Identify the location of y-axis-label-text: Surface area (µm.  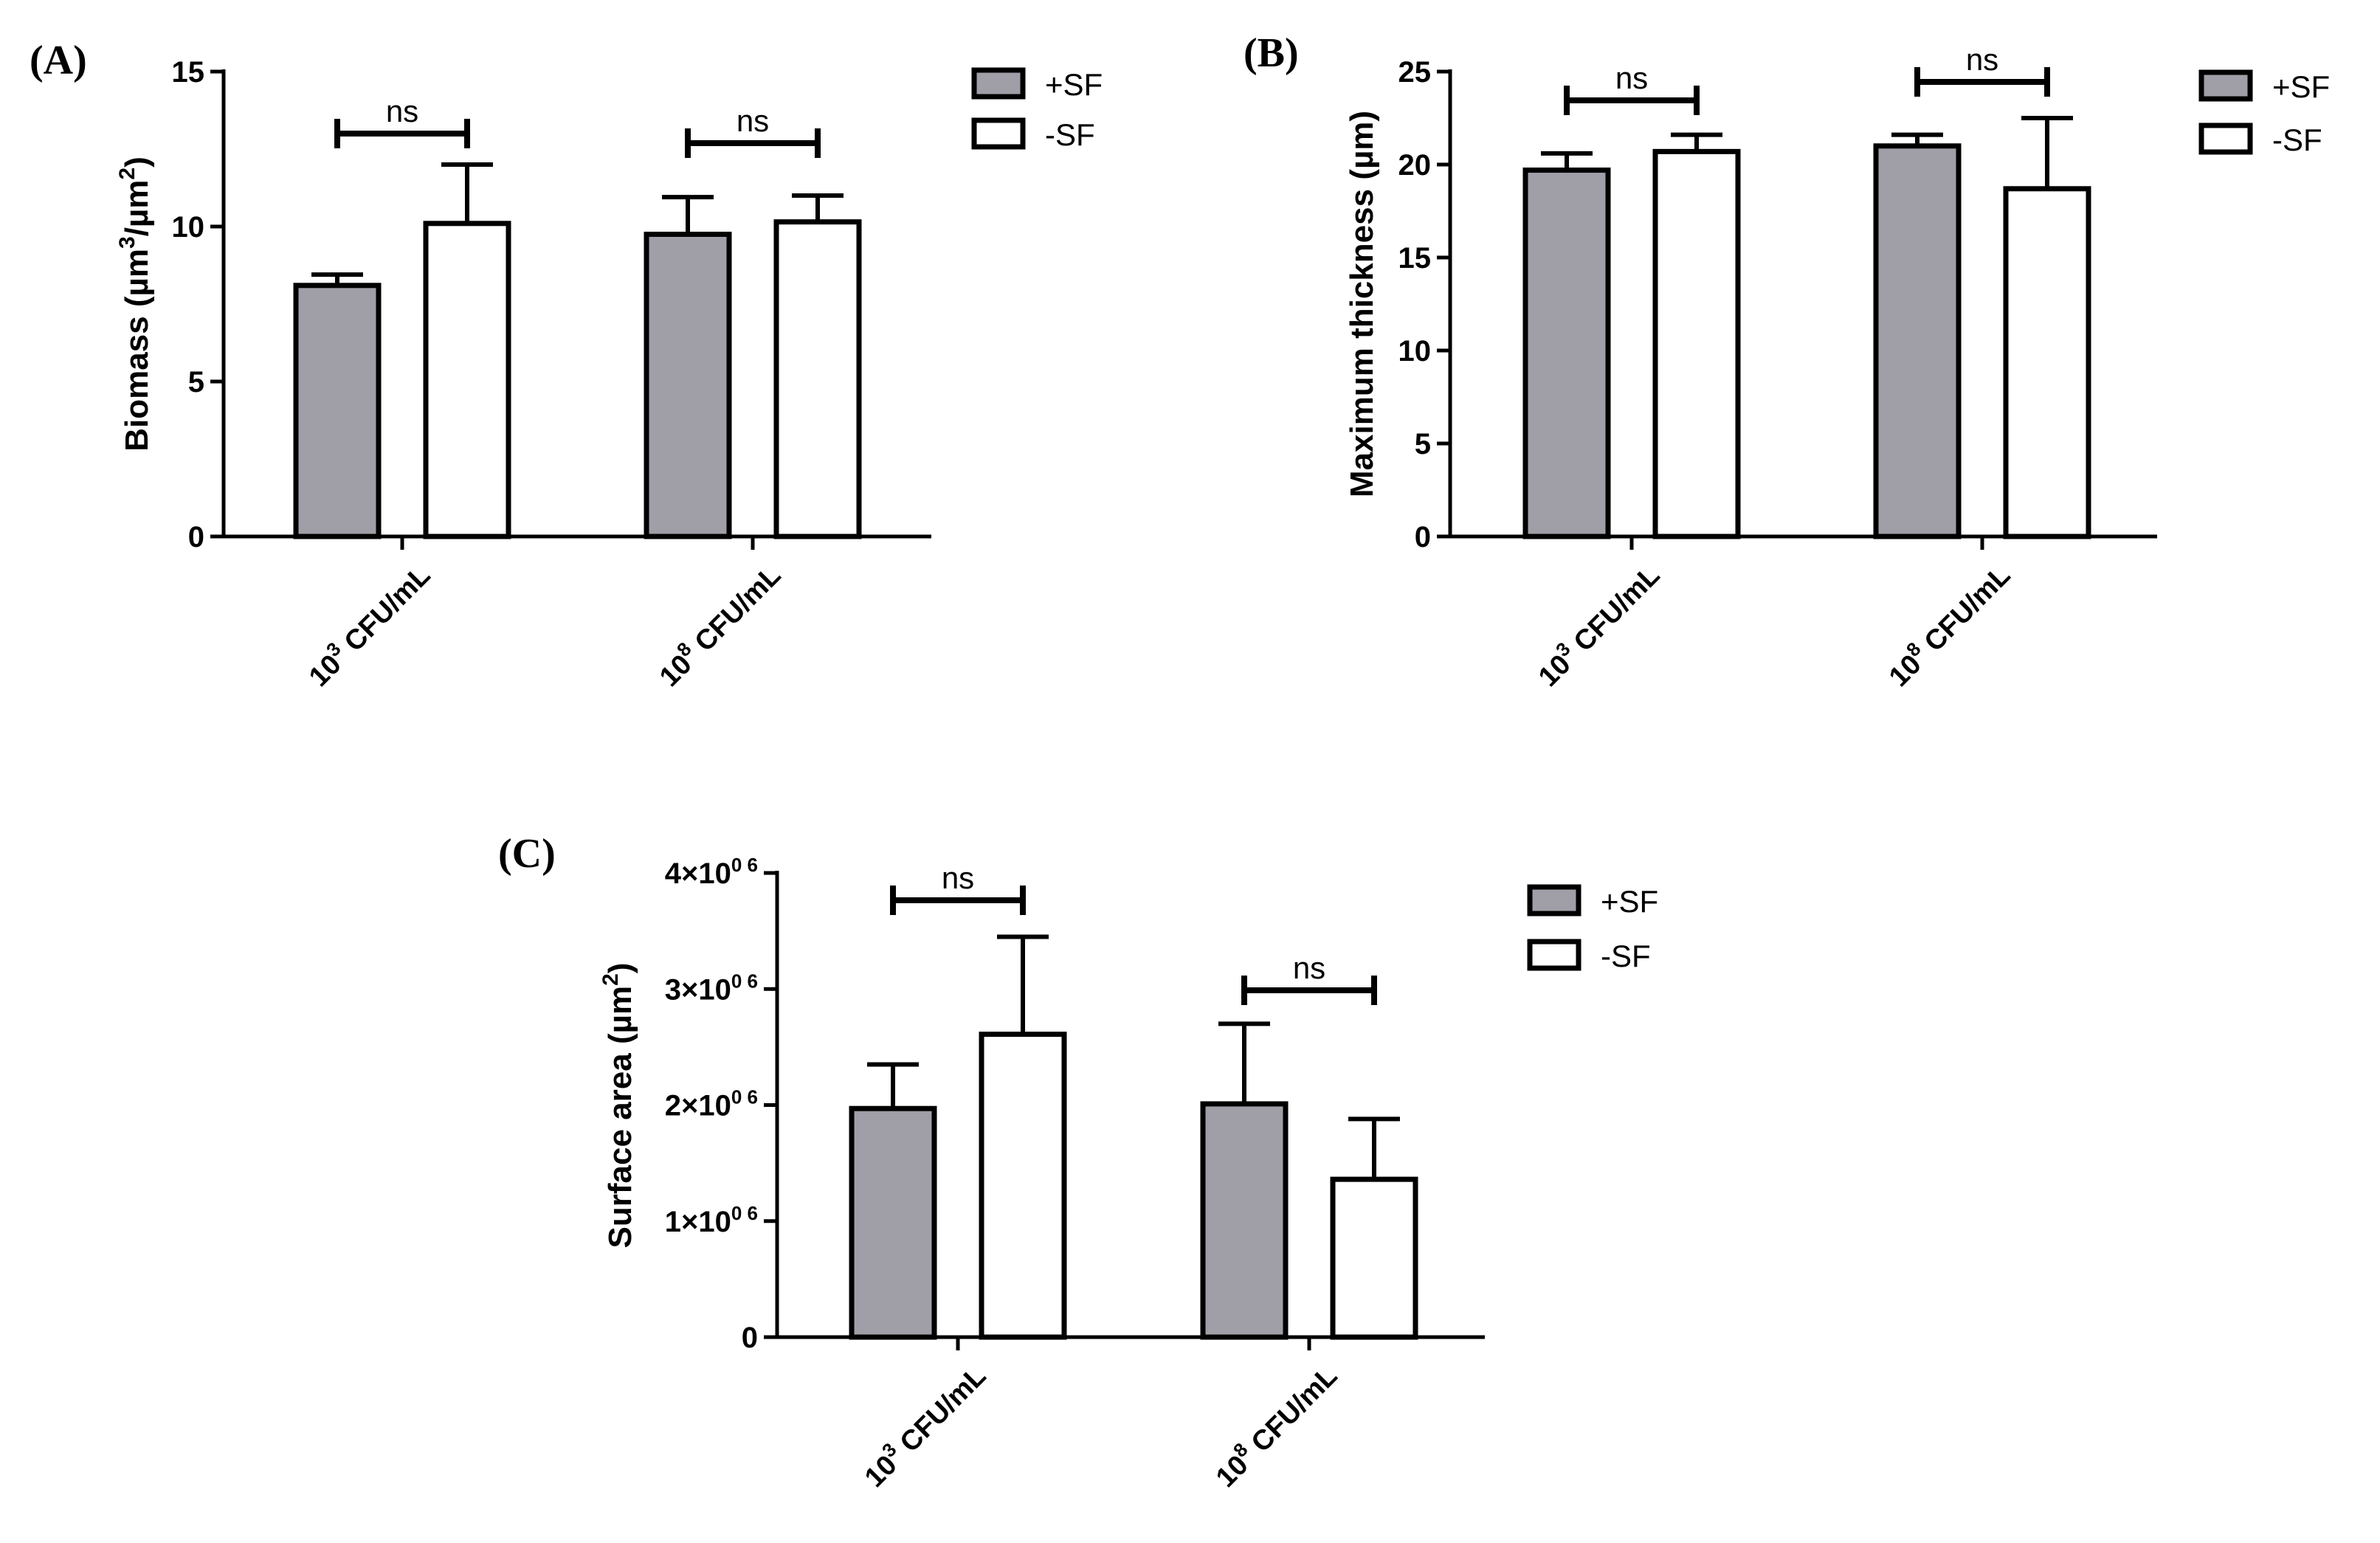
(620, 1117).